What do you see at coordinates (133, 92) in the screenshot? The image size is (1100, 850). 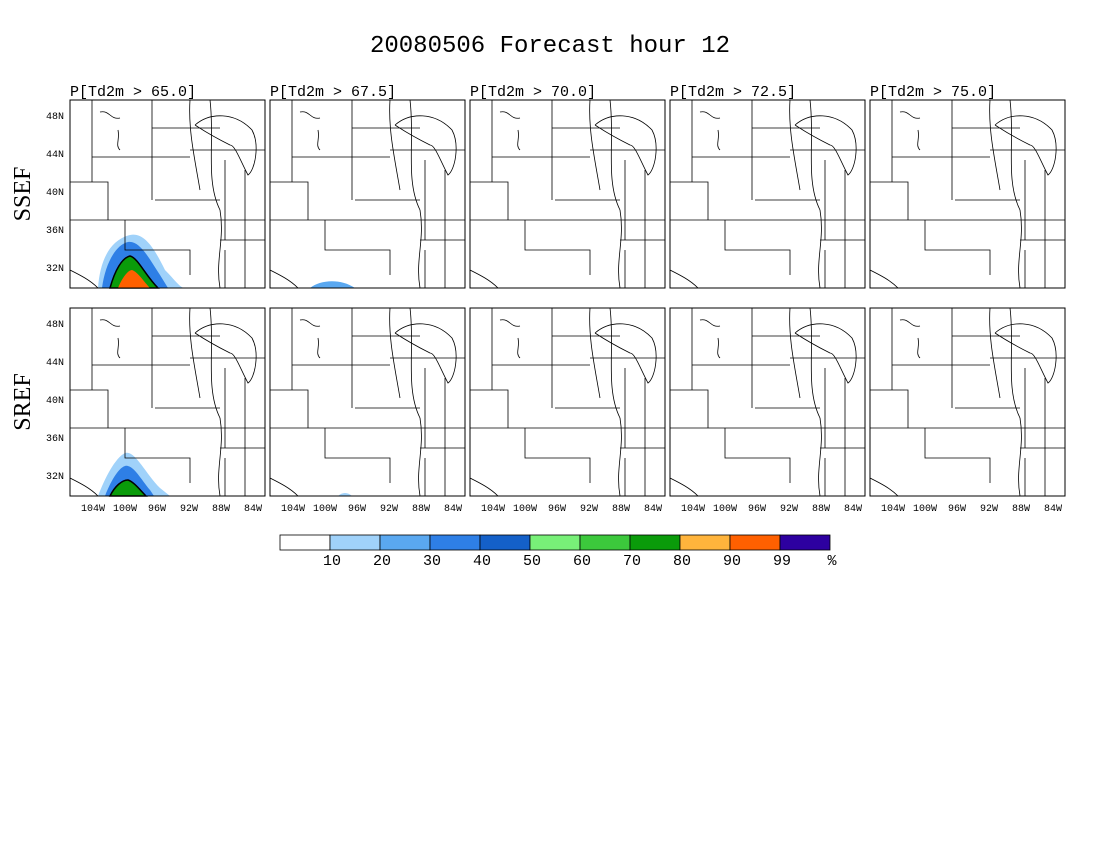 I see `column-title: P[Td2m > 65.0]` at bounding box center [133, 92].